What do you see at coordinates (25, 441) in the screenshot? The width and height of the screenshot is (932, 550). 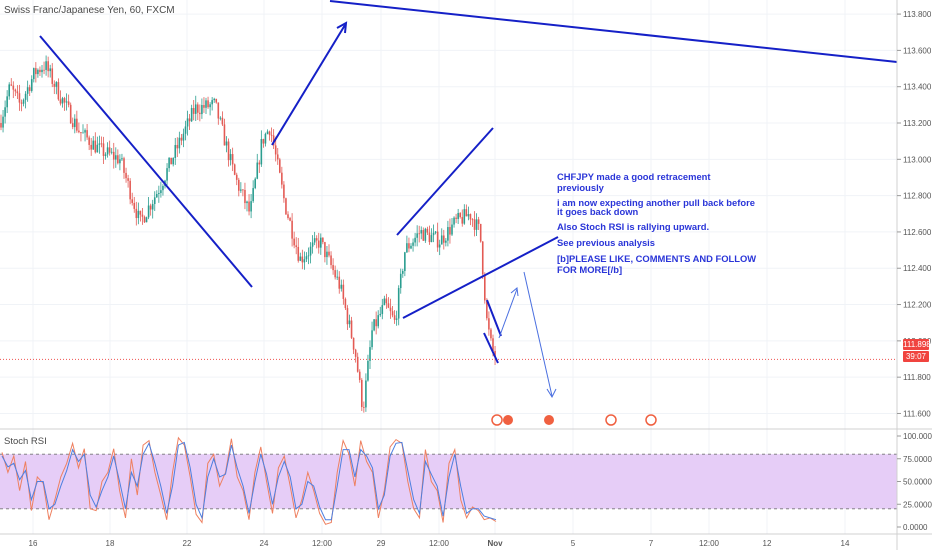 I see `stoch-rsi-label: Stoch RSI` at bounding box center [25, 441].